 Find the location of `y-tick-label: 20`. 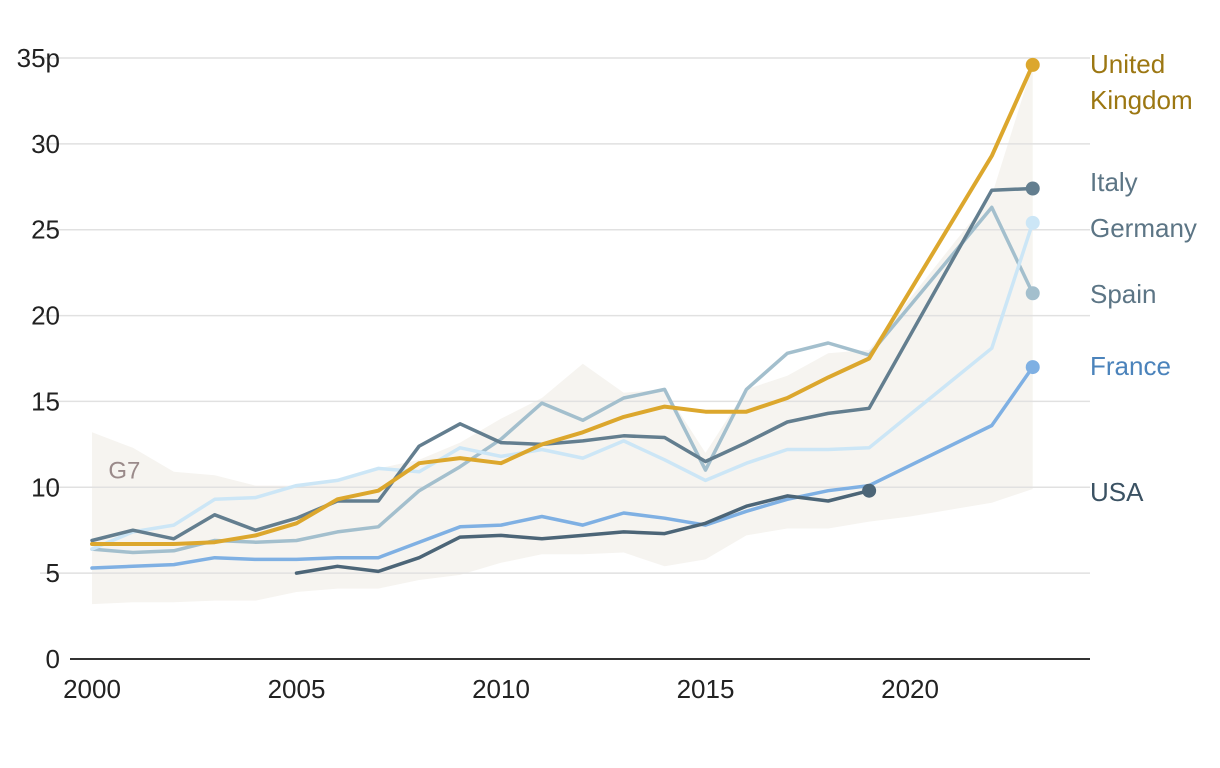

y-tick-label: 20 is located at coordinates (45, 316).